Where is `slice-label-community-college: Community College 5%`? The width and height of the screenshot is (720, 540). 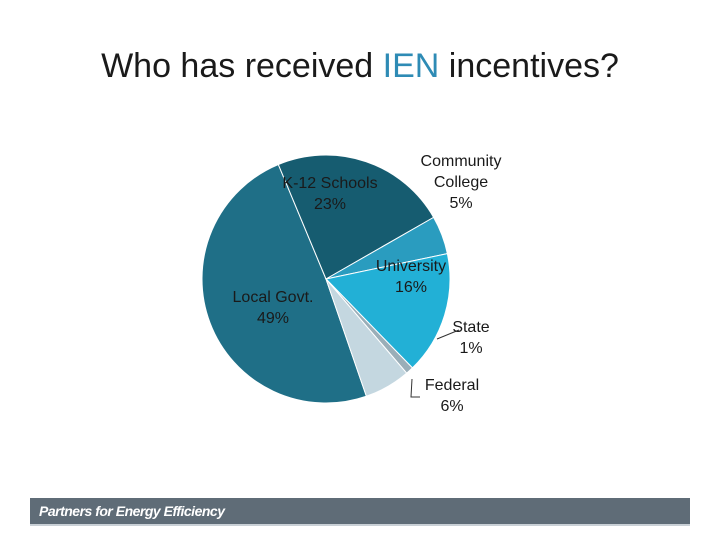
slice-label-community-college: Community College 5% is located at coordinates (461, 182).